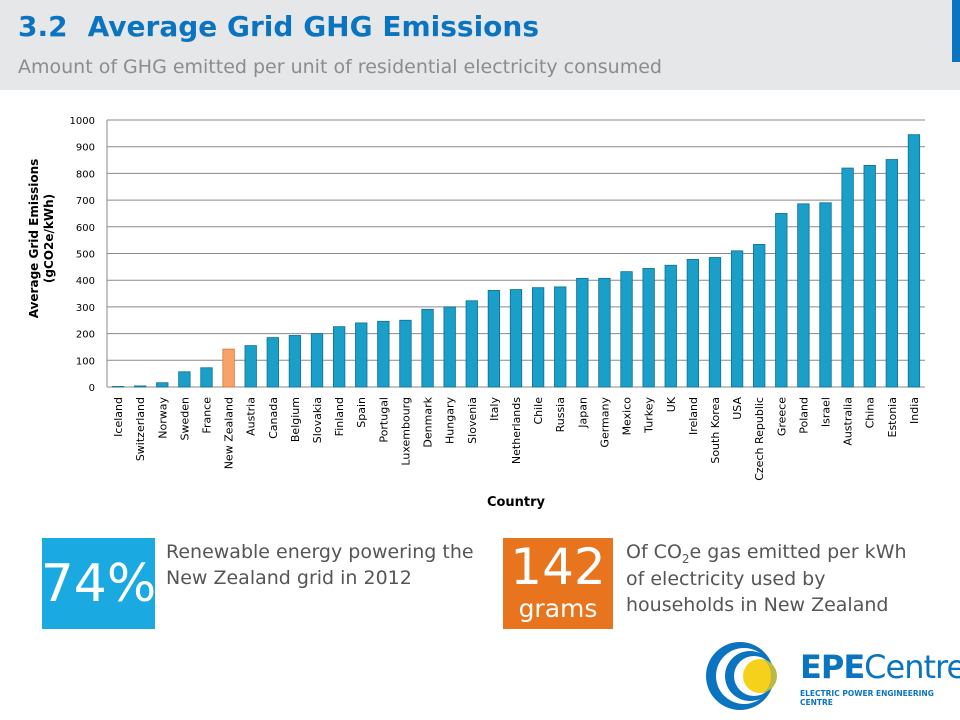 This screenshot has height=720, width=960. Describe the element at coordinates (516, 338) in the screenshot. I see `bar-netherlands` at that location.